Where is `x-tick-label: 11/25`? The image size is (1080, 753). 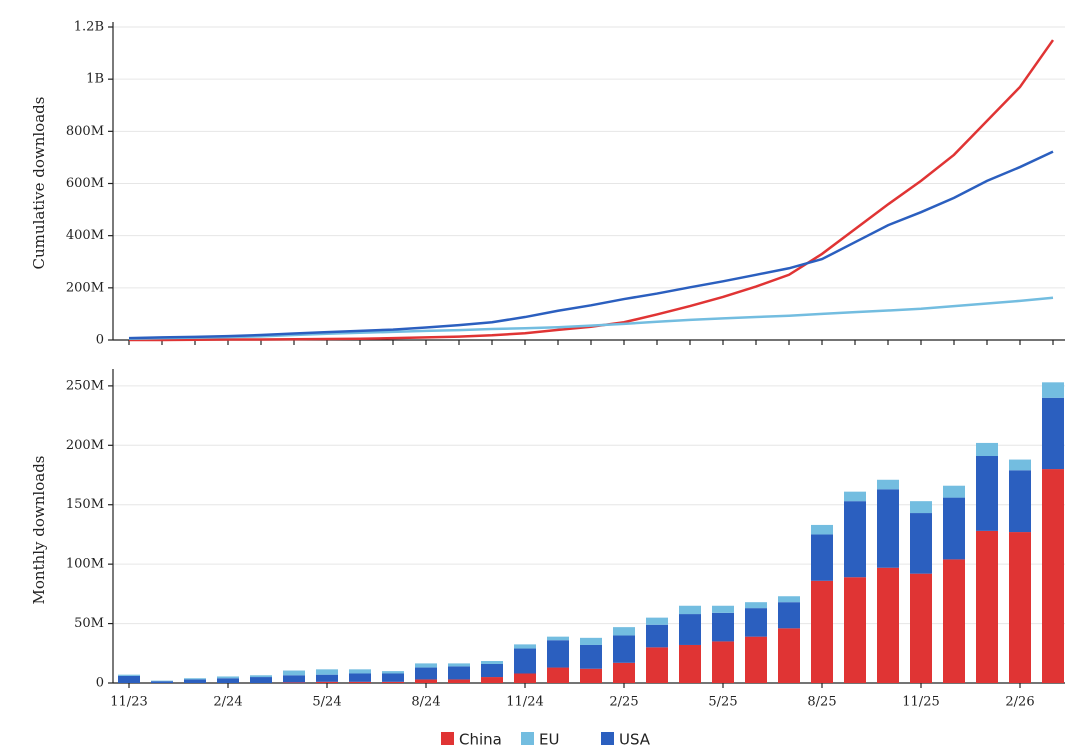 x-tick-label: 11/25 is located at coordinates (920, 702).